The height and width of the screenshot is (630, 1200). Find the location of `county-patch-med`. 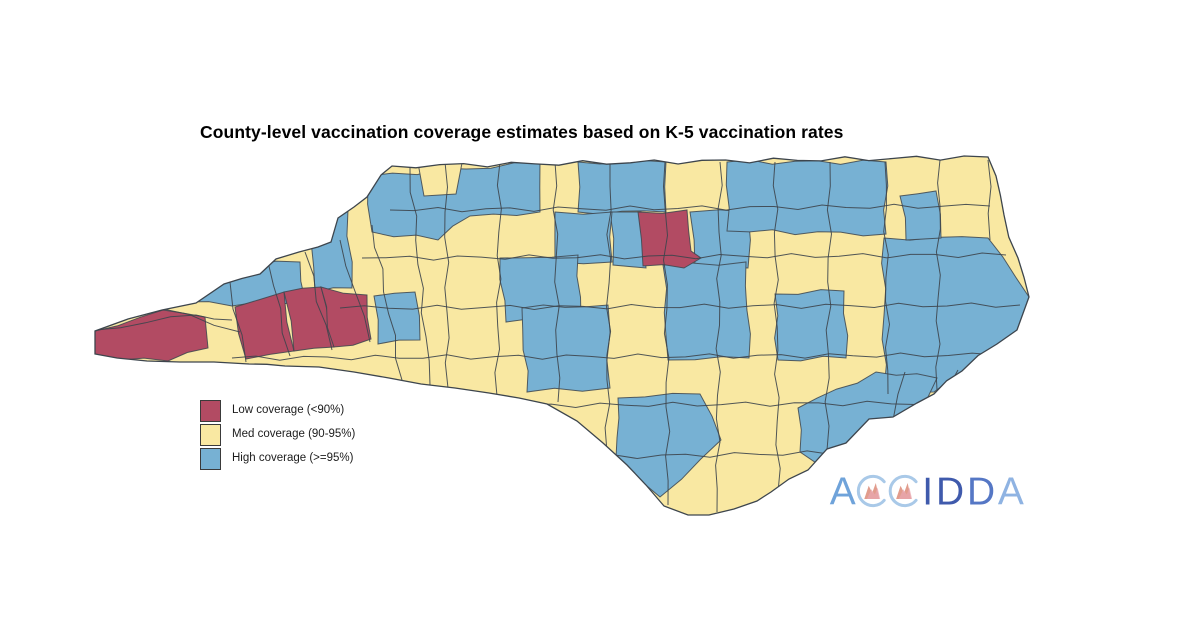

county-patch-med is located at coordinates (440, 179).